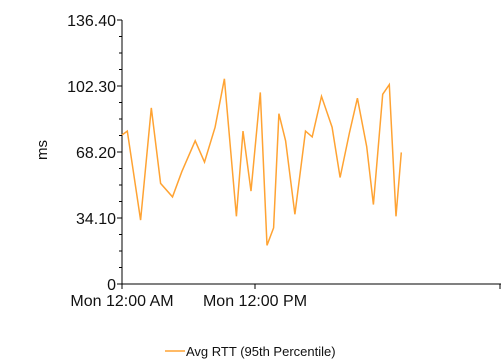 The height and width of the screenshot is (364, 501). What do you see at coordinates (91, 87) in the screenshot?
I see `y-tick-label: 102.30` at bounding box center [91, 87].